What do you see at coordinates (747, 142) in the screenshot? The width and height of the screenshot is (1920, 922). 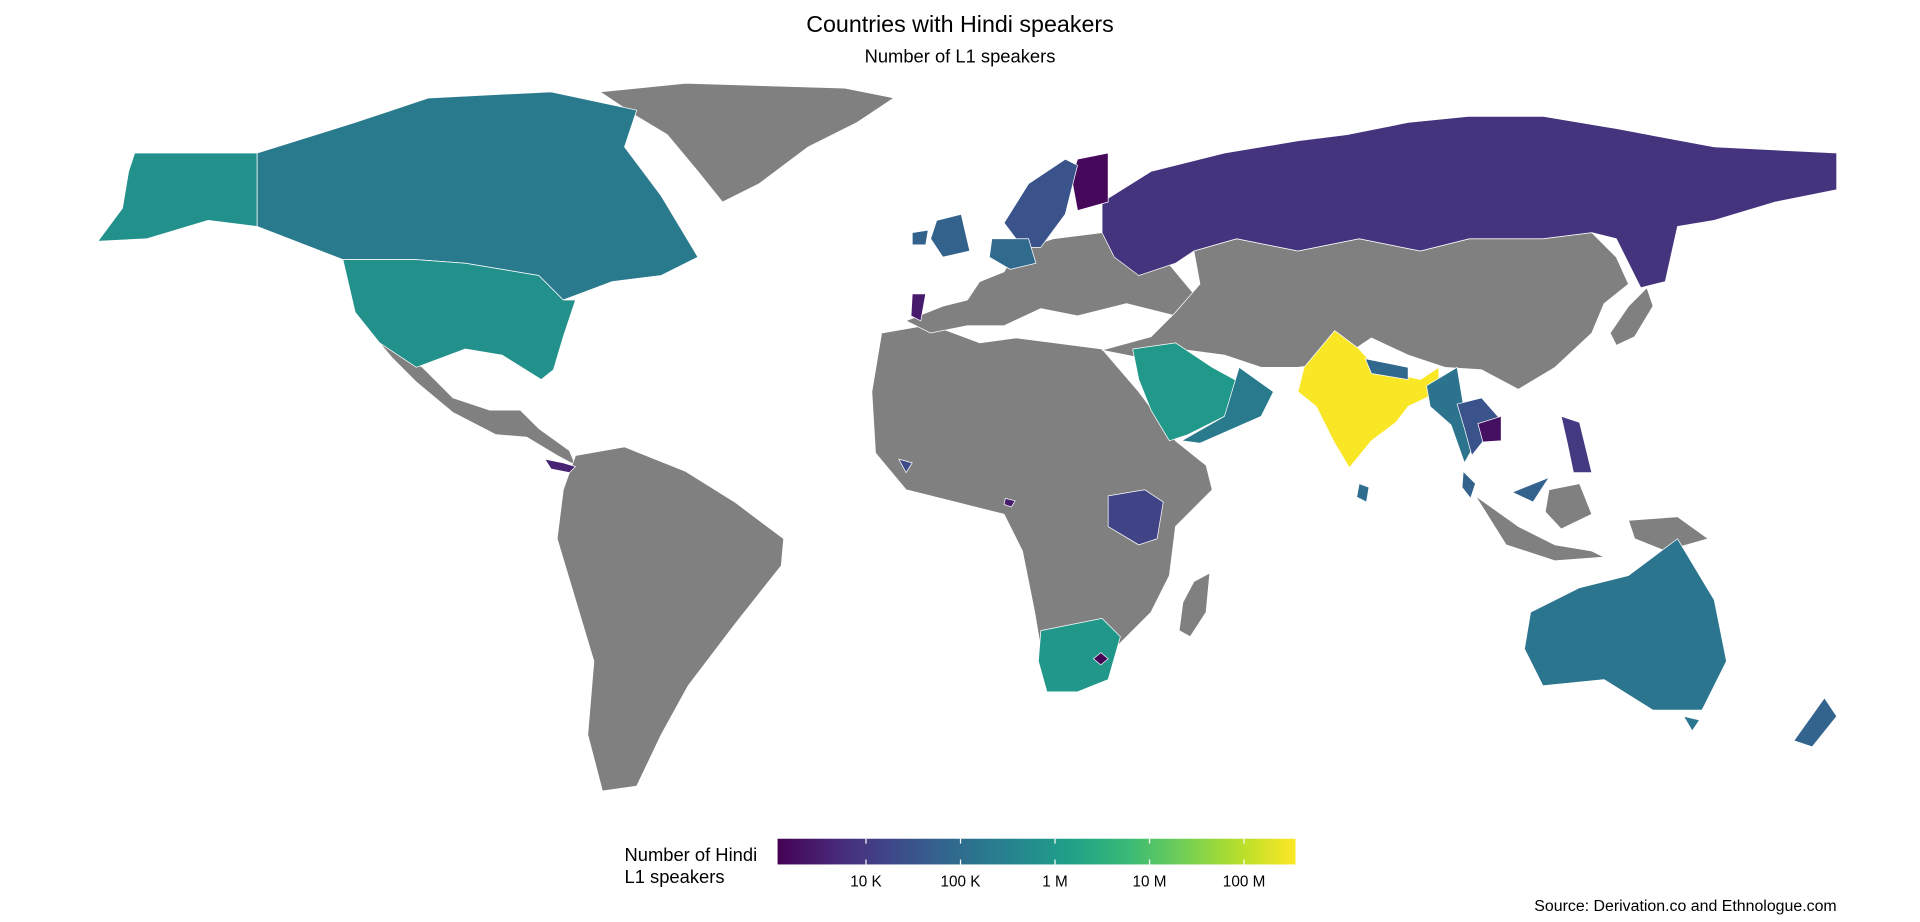 I see `greenland` at bounding box center [747, 142].